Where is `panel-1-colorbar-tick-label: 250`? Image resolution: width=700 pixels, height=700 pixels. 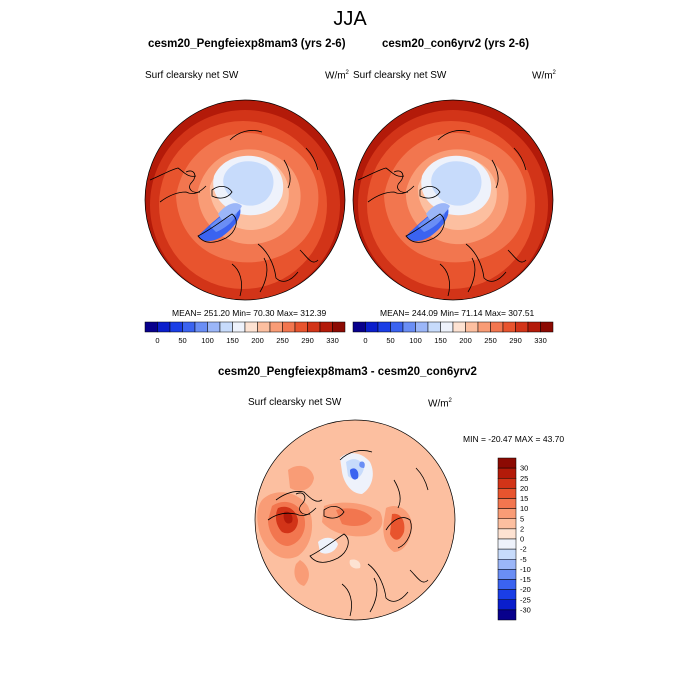
panel-1-colorbar-tick-label: 250 is located at coordinates (282, 340).